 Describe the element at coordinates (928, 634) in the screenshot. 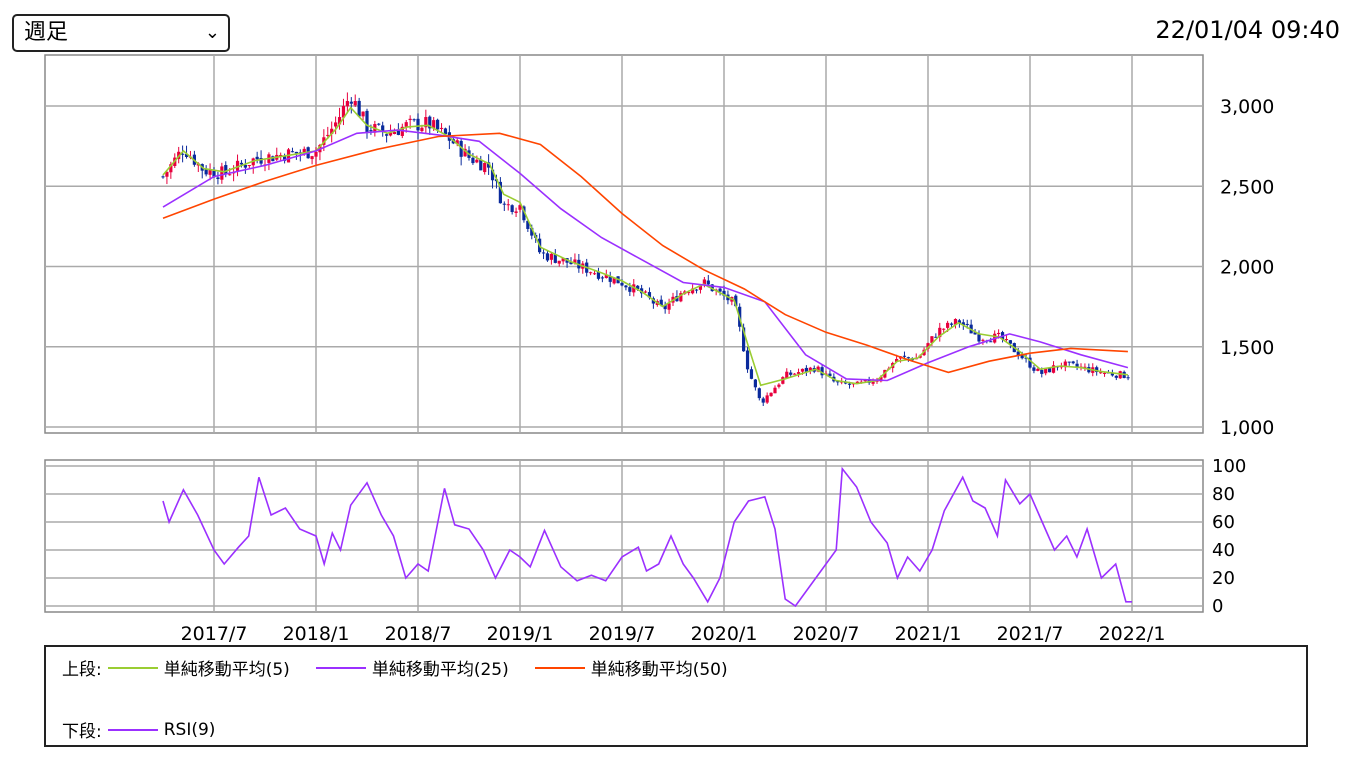

I see `x-tick-7: 2021/1` at that location.